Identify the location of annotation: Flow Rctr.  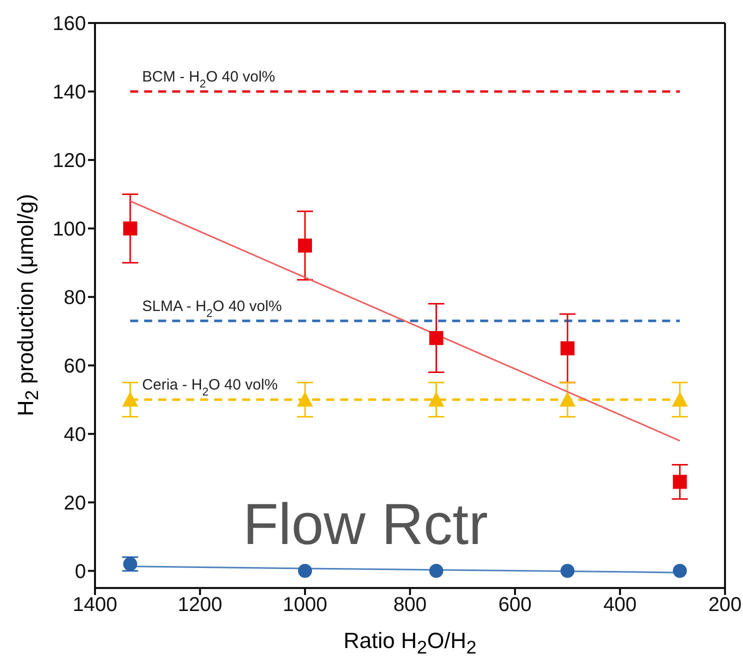
(365, 525).